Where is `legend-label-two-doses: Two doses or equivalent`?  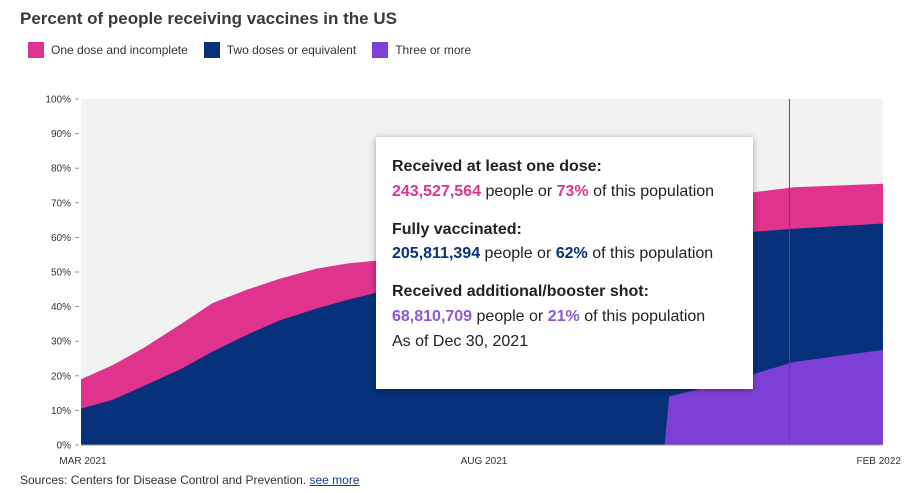 legend-label-two-doses: Two doses or equivalent is located at coordinates (291, 50).